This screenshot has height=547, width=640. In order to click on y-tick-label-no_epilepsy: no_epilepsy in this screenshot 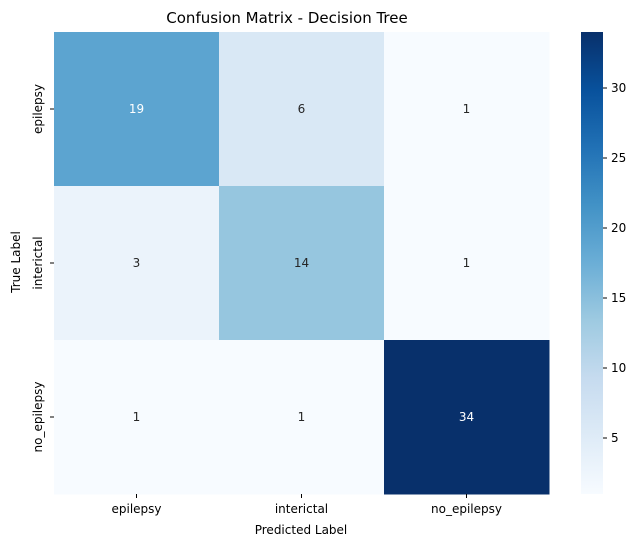, I will do `click(38, 417)`.